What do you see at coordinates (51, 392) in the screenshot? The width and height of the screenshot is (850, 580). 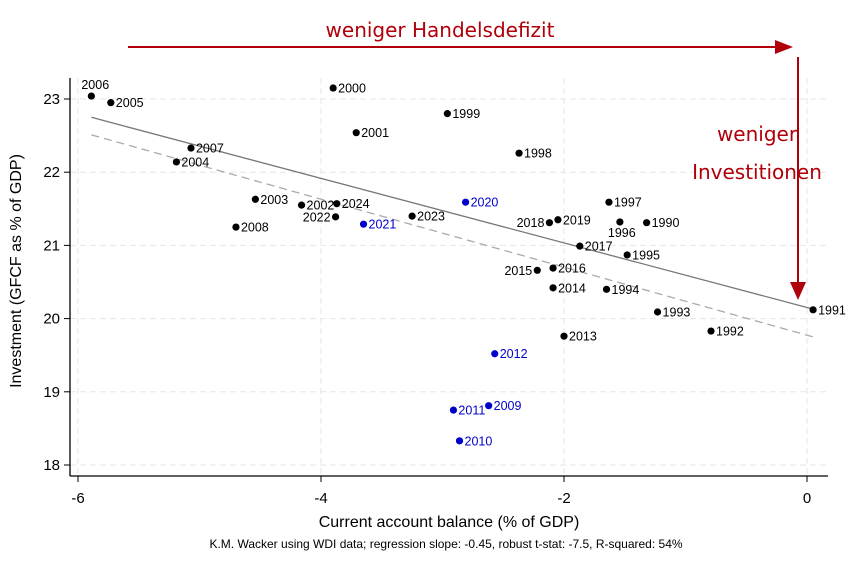 I see `y-tick-label: 19` at bounding box center [51, 392].